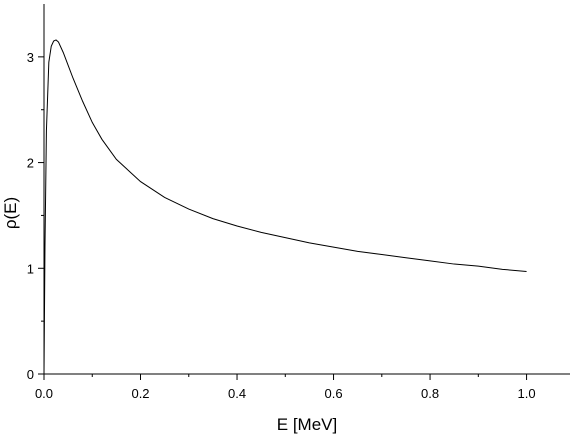  What do you see at coordinates (44, 393) in the screenshot?
I see `x-tick-label: 0.0` at bounding box center [44, 393].